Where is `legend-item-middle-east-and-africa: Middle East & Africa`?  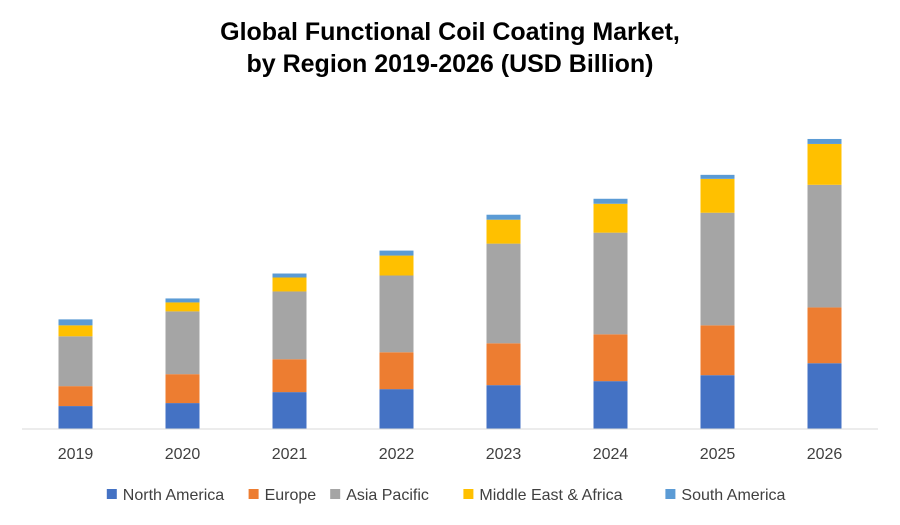
legend-item-middle-east-and-africa: Middle East & Africa is located at coordinates (543, 495).